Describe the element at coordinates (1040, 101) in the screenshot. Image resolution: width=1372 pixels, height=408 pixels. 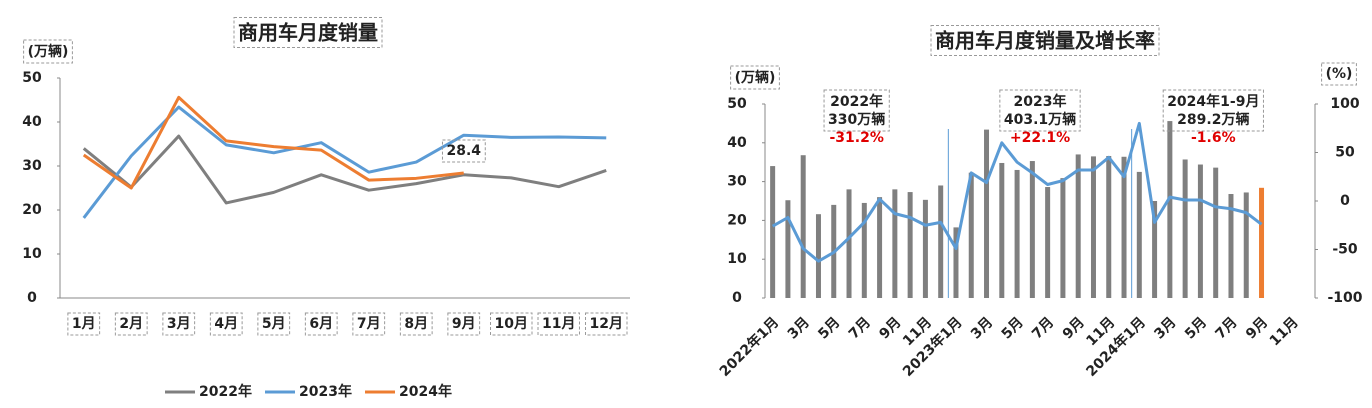
I see `annotation-line: 2023年` at that location.